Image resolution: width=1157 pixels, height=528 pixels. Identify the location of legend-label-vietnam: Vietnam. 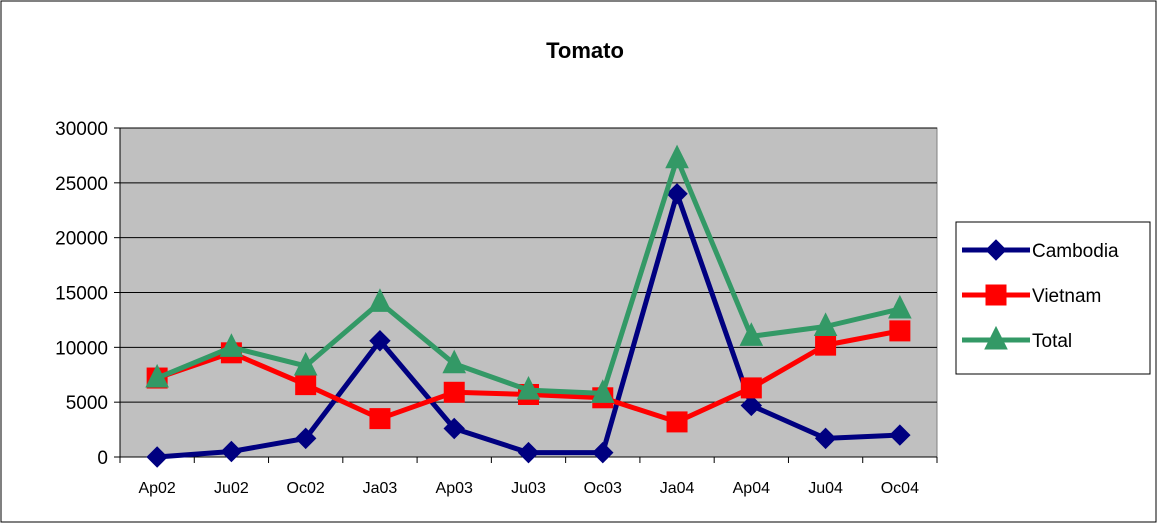
(1066, 296).